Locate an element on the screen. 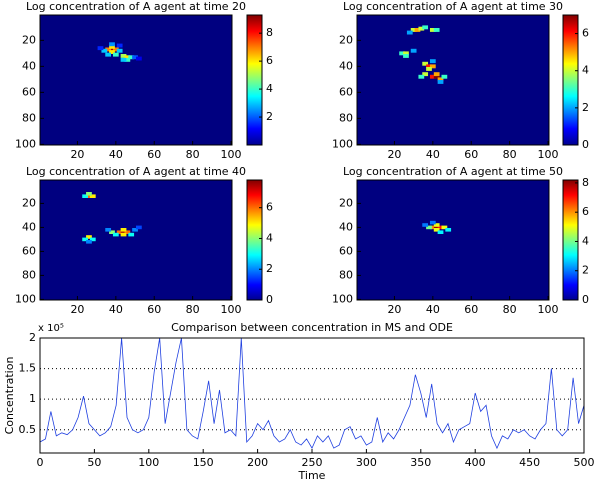 This screenshot has width=599, height=487. chart-title: Log concentration of A agent at time 30 is located at coordinates (453, 6).